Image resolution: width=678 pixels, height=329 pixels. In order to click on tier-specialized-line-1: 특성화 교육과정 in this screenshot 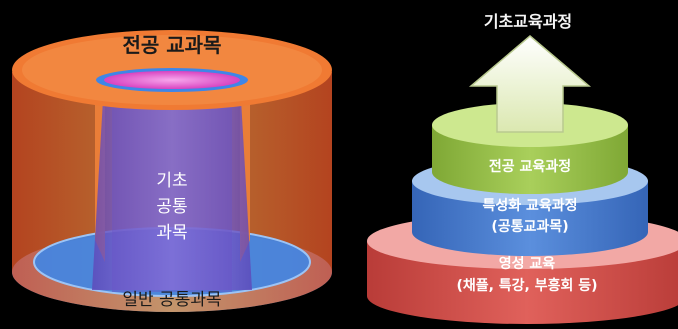, I will do `click(529, 205)`.